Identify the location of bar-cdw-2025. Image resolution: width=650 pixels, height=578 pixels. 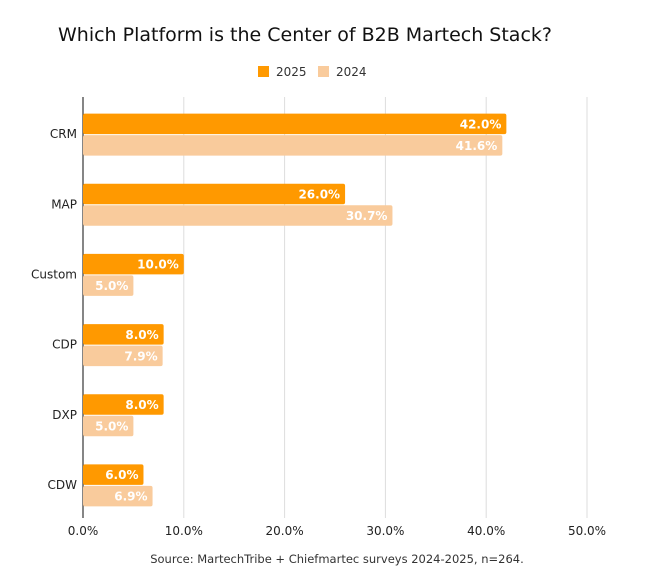
(113, 474).